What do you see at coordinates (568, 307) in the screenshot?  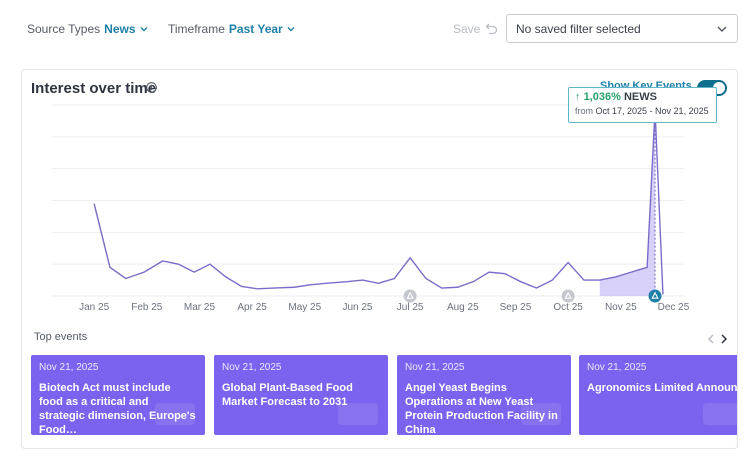 I see `x-tick-label: Oct 25` at bounding box center [568, 307].